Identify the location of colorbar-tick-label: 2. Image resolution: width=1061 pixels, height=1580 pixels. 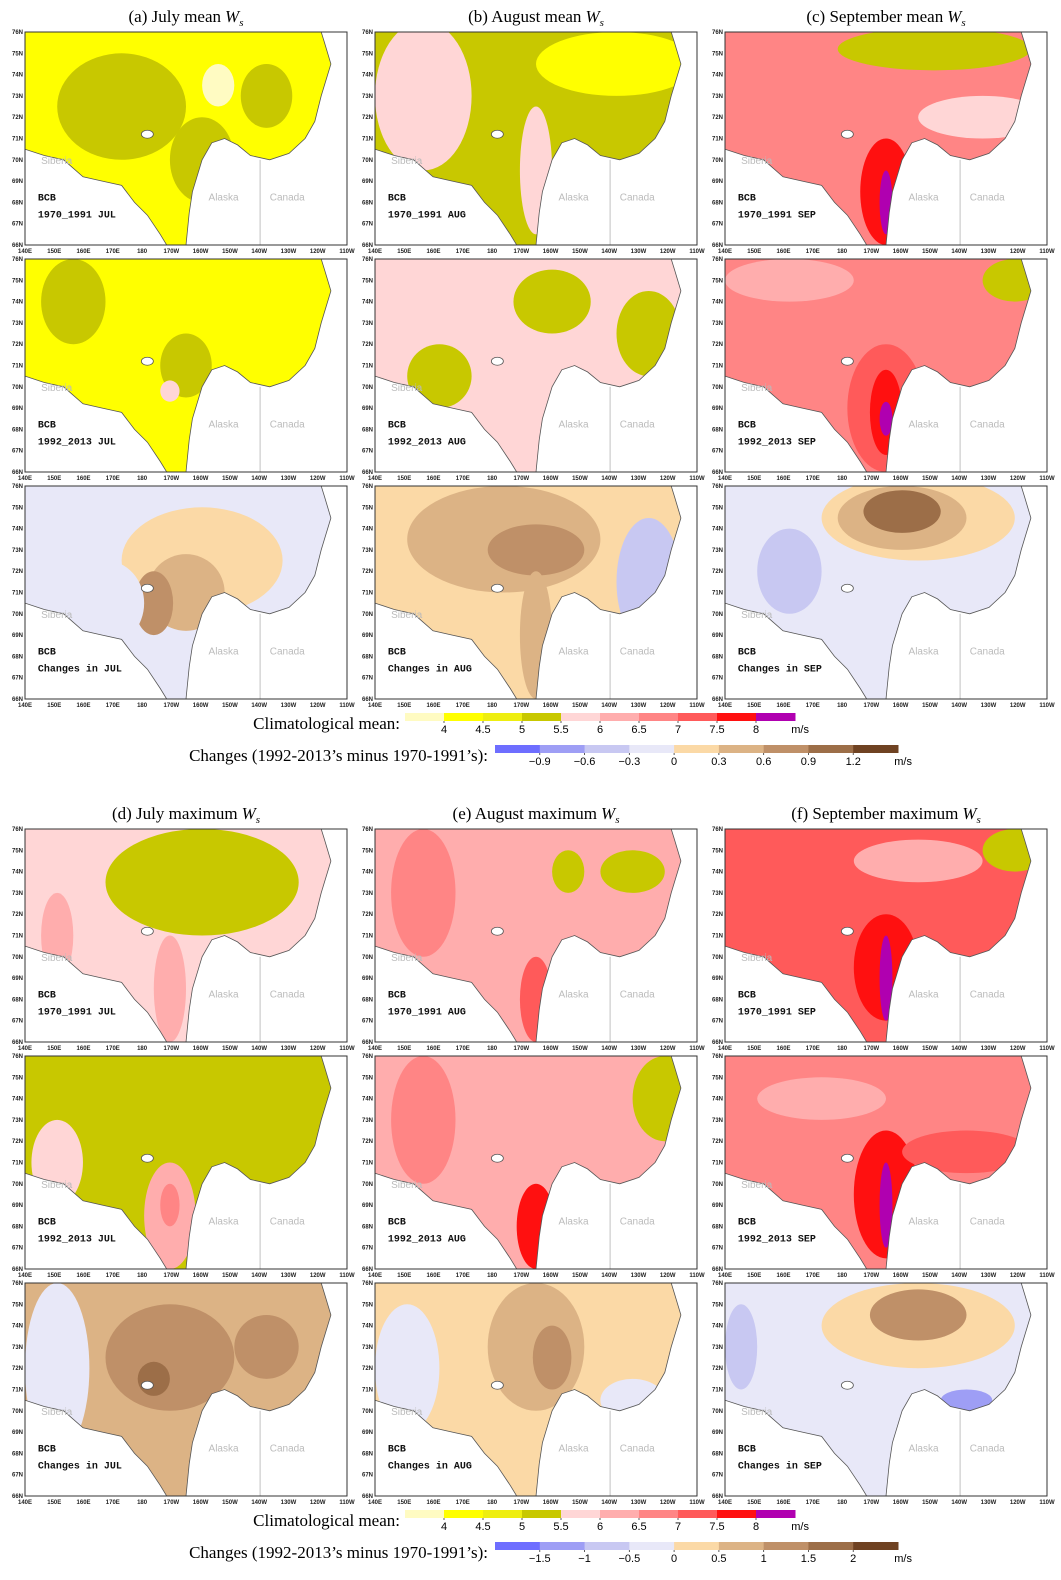
(853, 1559).